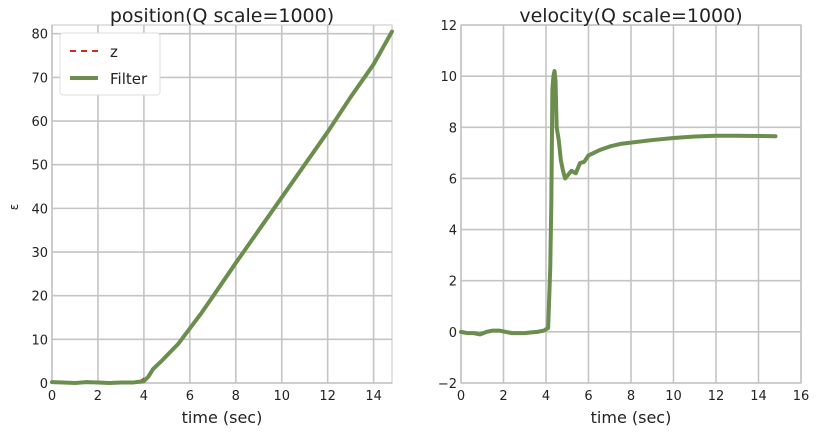 This screenshot has width=816, height=433. Describe the element at coordinates (447, 384) in the screenshot. I see `y-tick-label: −2` at that location.